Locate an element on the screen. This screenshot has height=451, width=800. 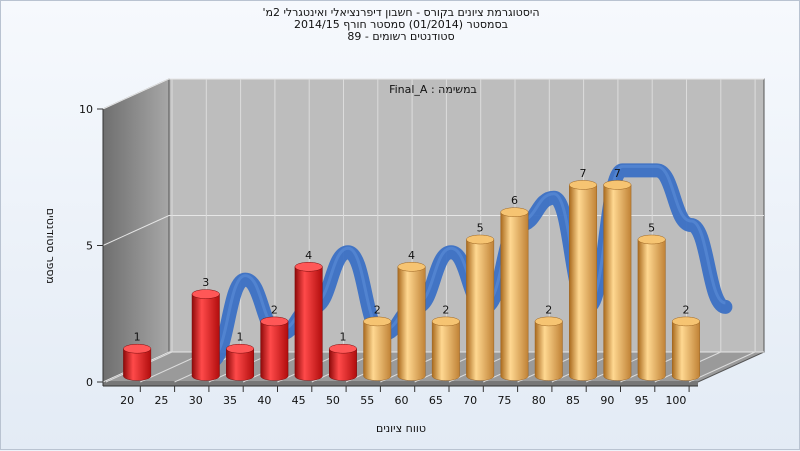
x-tick-label: 20 is located at coordinates (127, 400).